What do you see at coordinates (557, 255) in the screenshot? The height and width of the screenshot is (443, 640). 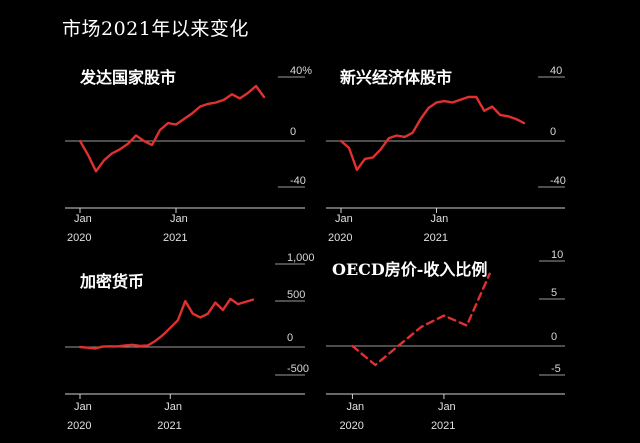 I see `chart4-ytick-label: 10` at bounding box center [557, 255].